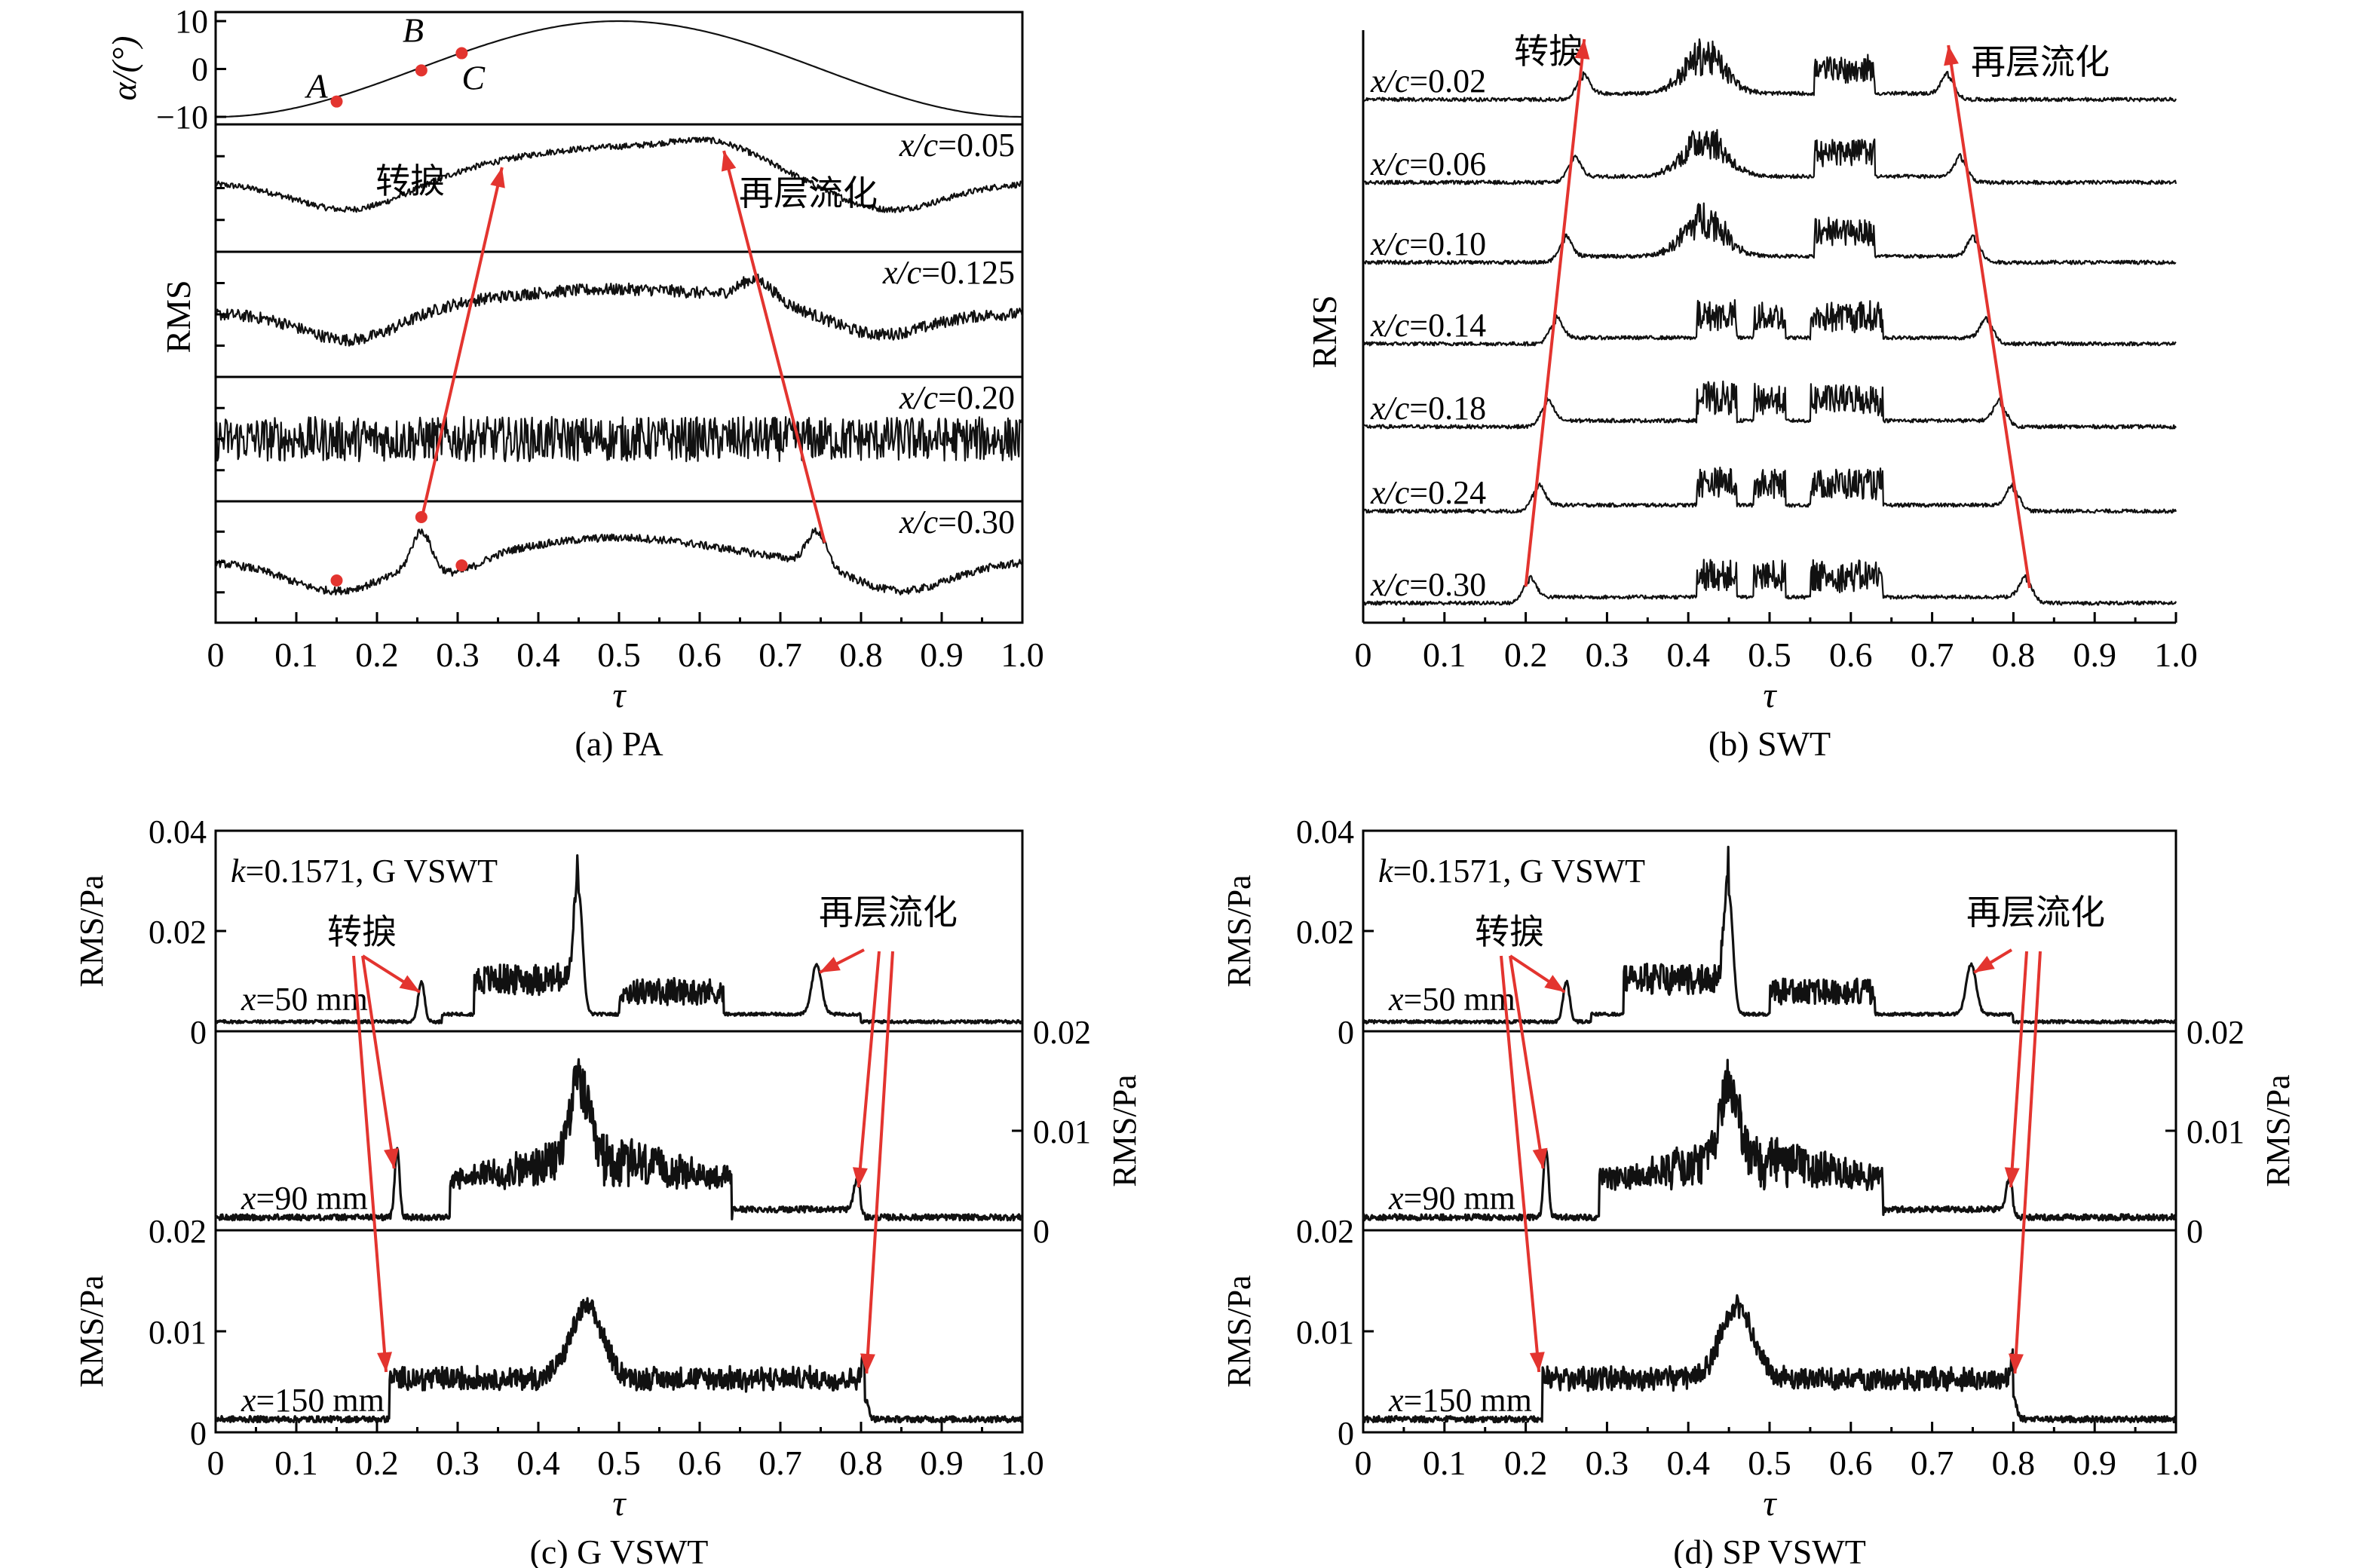 The width and height of the screenshot is (2375, 1568). I want to click on alpha-tick-label: 10, so click(191, 21).